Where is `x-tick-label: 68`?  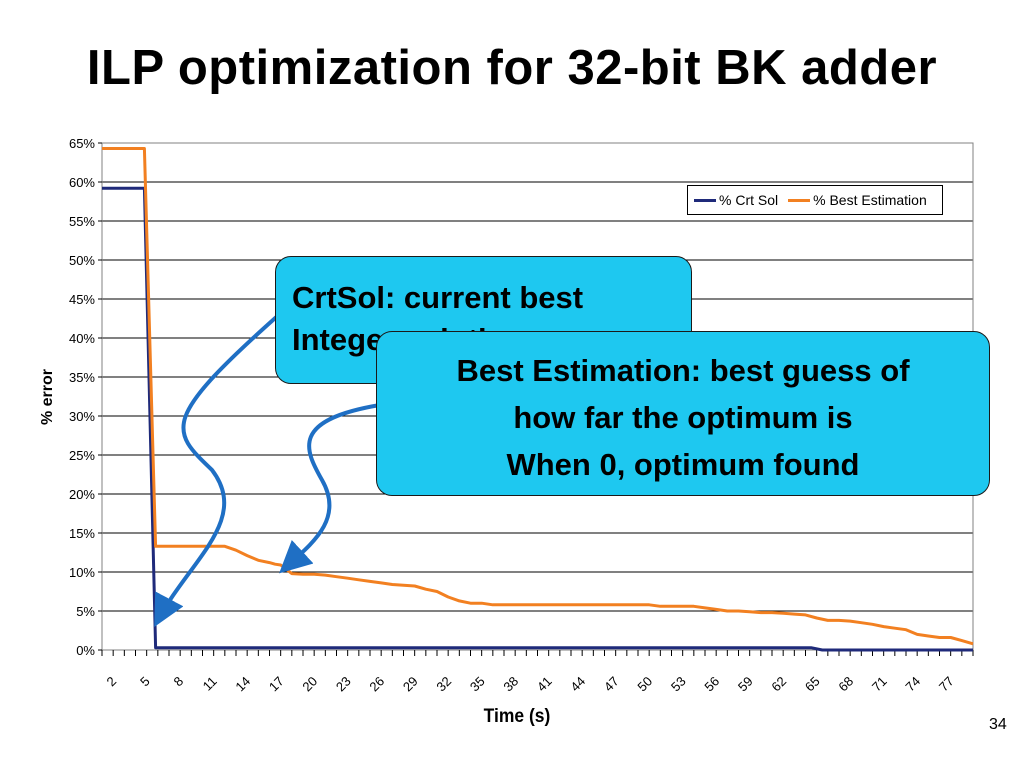
x-tick-label: 68 is located at coordinates (845, 684).